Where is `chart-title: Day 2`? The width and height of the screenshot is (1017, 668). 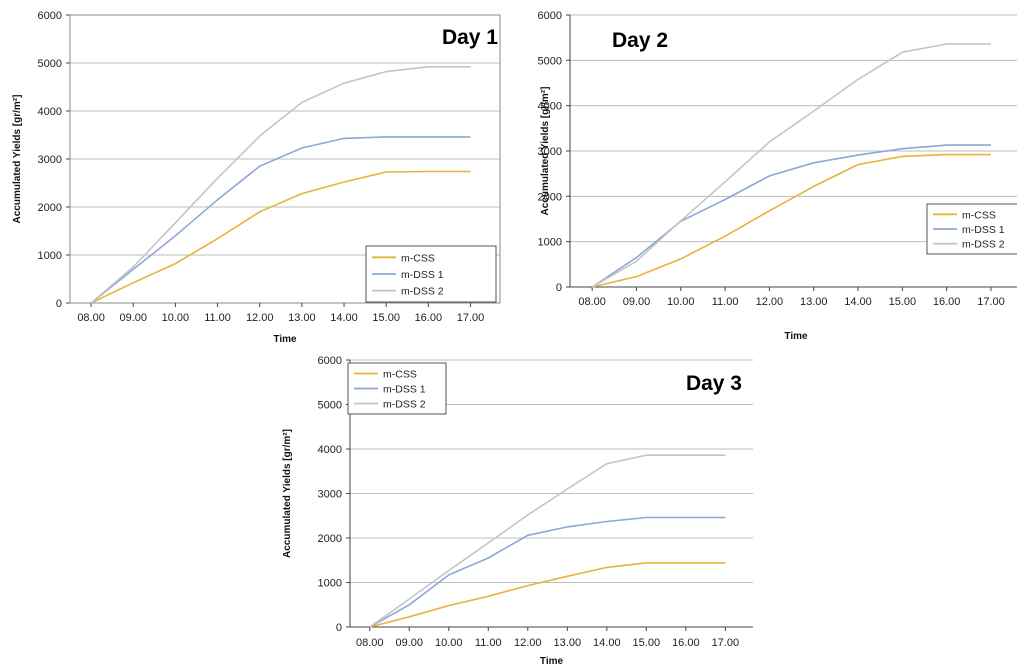 chart-title: Day 2 is located at coordinates (640, 40).